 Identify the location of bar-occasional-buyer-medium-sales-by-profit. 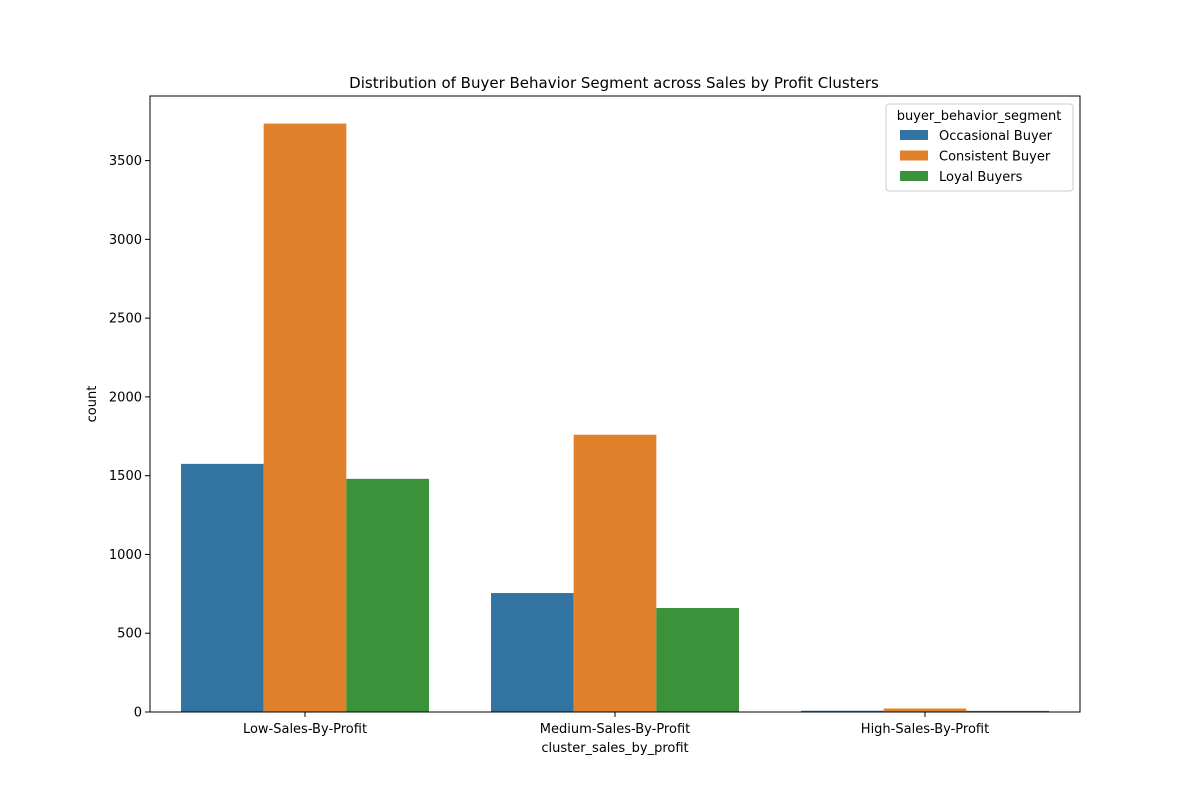
(532, 652).